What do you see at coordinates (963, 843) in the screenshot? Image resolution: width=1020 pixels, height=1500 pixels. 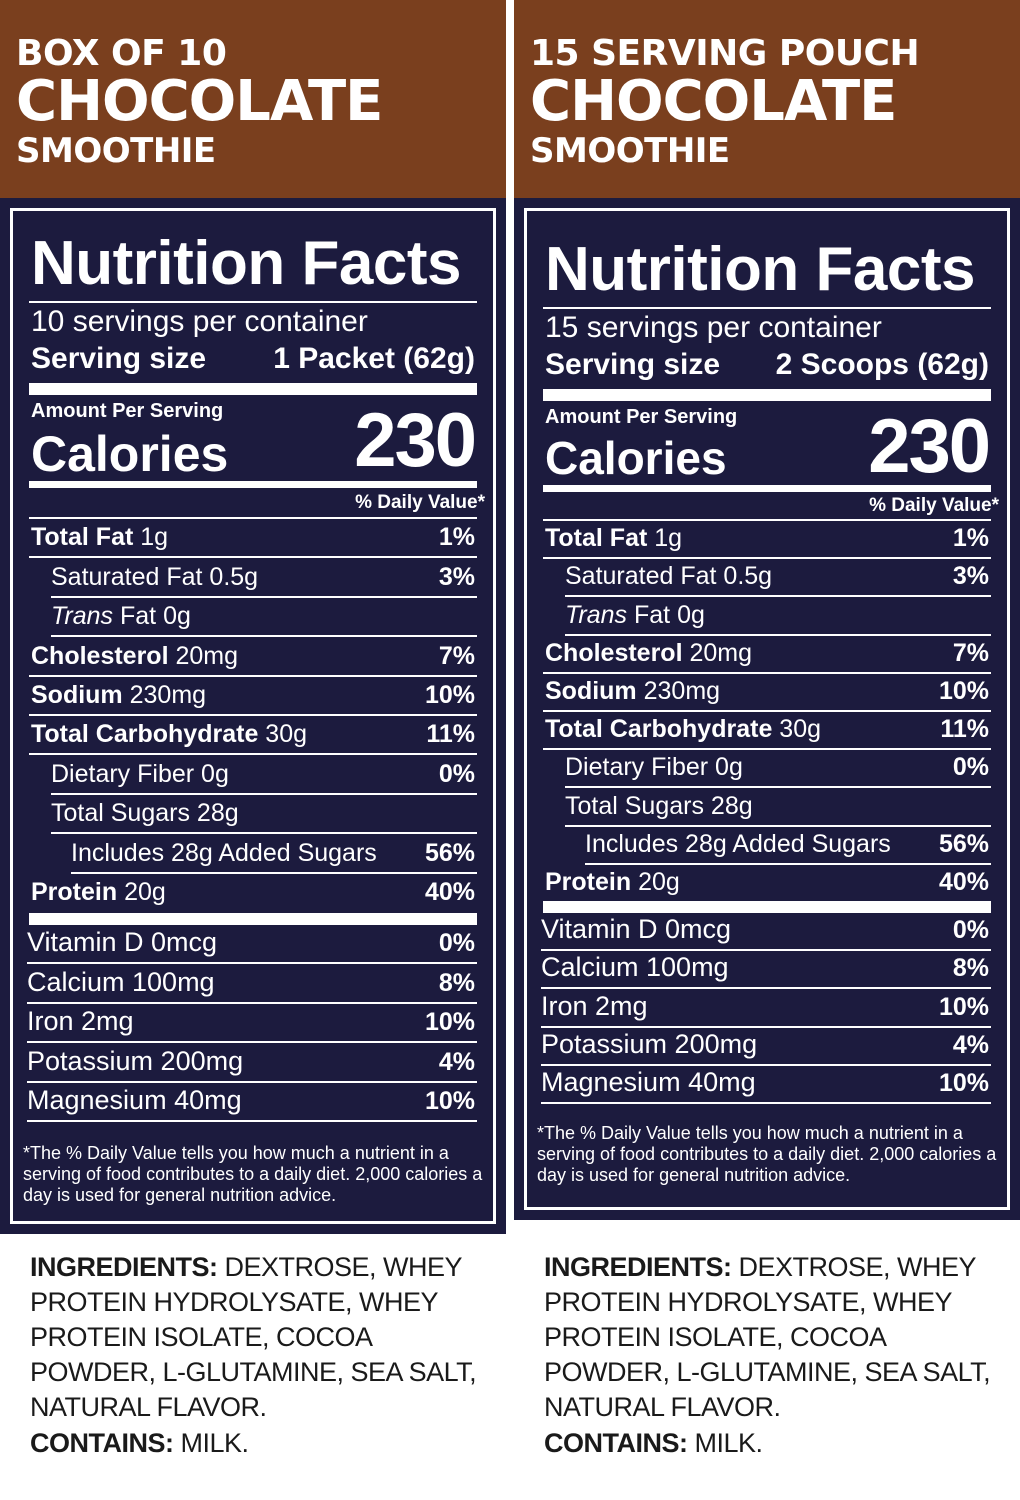 I see `nutrient-daily-value: 56%` at bounding box center [963, 843].